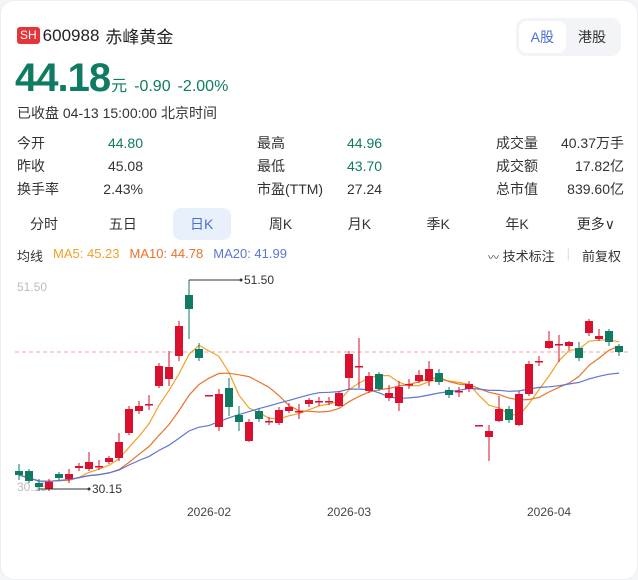 The image size is (638, 580). Describe the element at coordinates (201, 224) in the screenshot. I see `tab-daily-k: 日K` at that location.